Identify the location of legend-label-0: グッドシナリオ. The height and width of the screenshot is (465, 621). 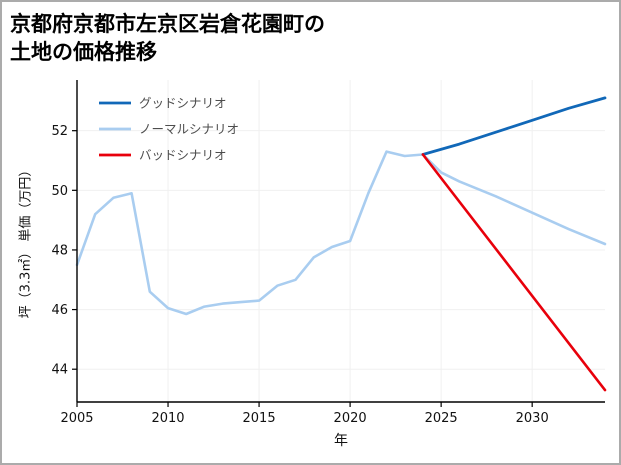
(183, 103).